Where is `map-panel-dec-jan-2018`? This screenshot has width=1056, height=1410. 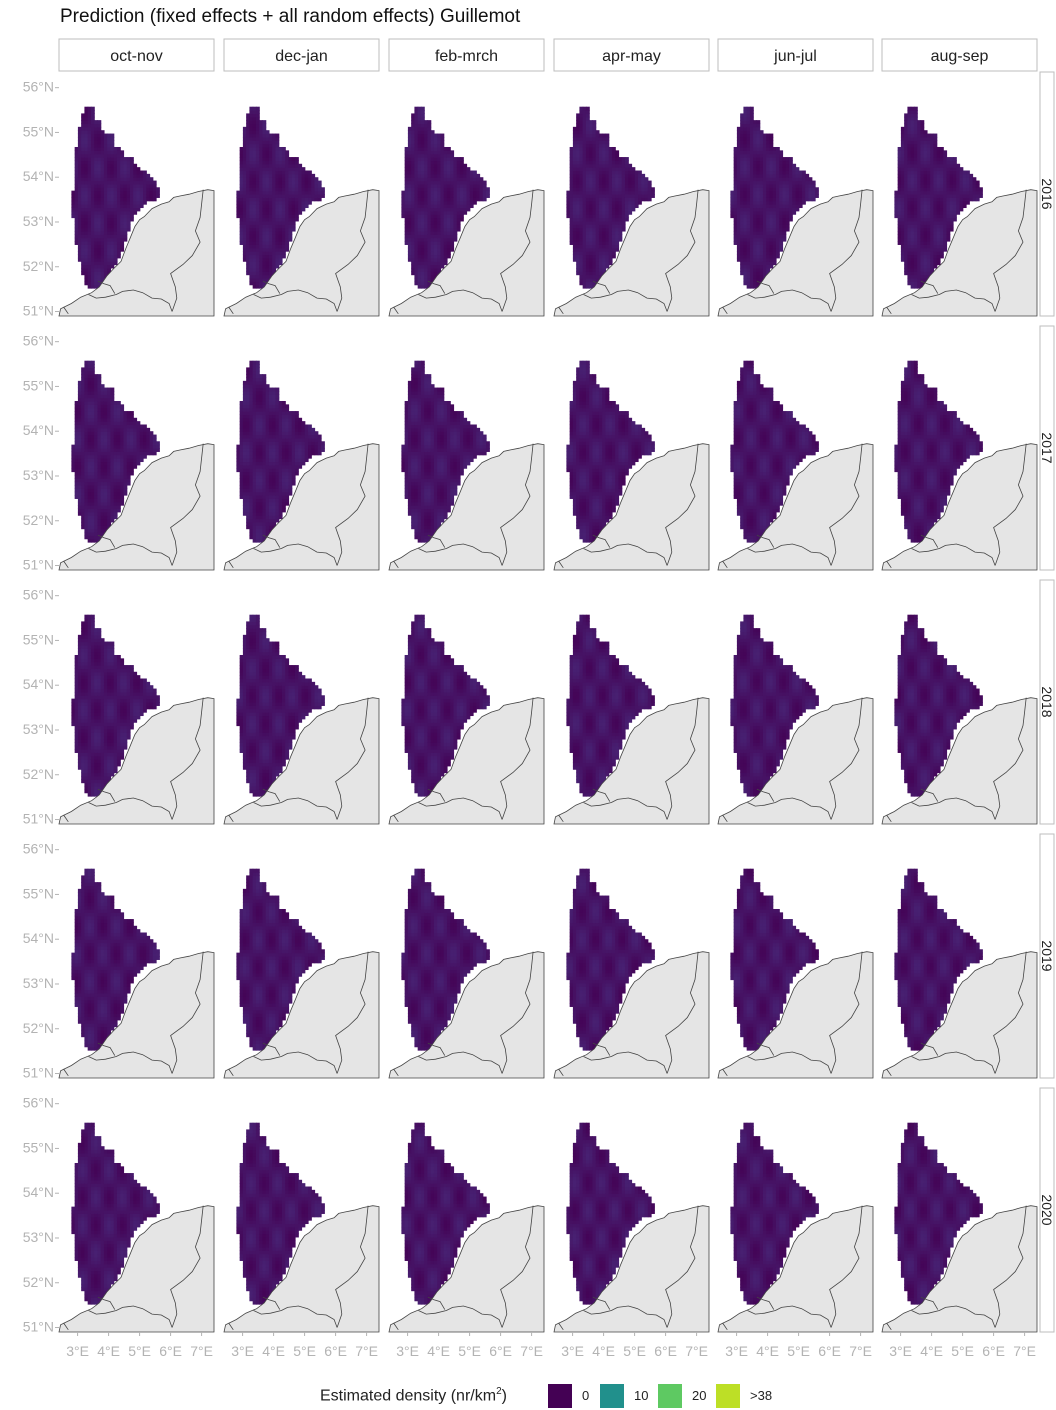
map-panel-dec-jan-2018 is located at coordinates (301, 719).